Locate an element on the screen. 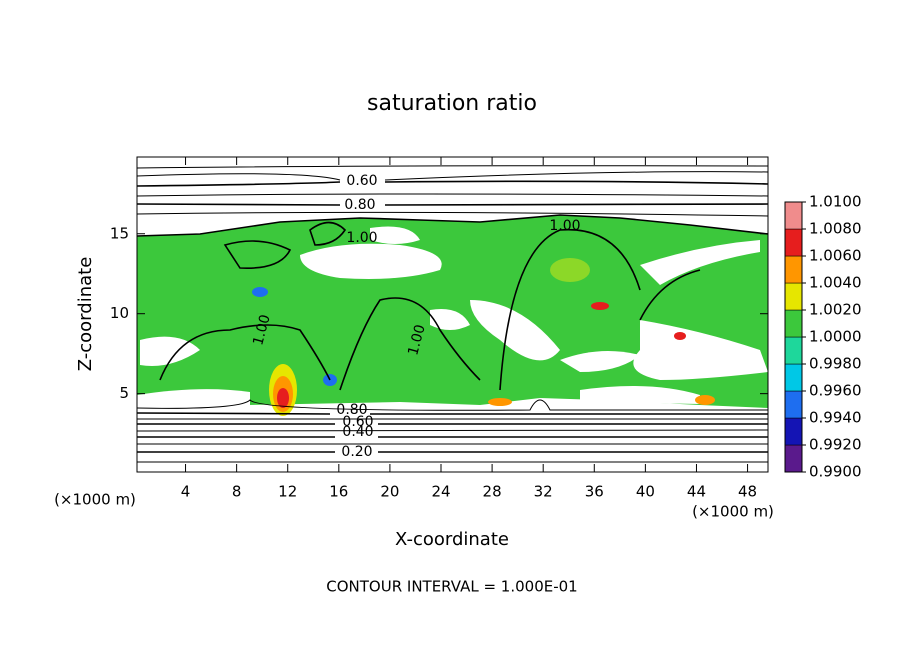 Image resolution: width=904 pixels, height=654 pixels. note: CONTOUR INTERVAL = 1.000E-01 is located at coordinates (451, 587).